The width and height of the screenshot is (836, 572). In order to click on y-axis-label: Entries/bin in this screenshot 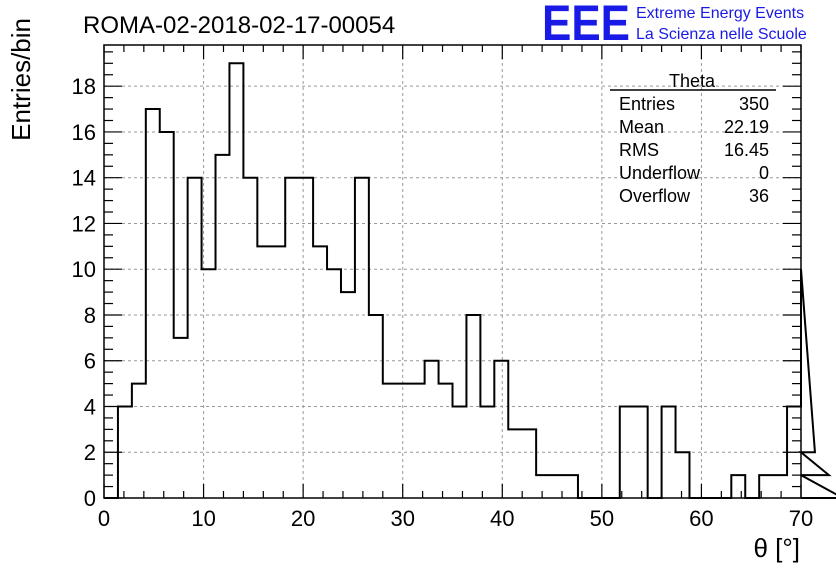, I will do `click(21, 79)`.